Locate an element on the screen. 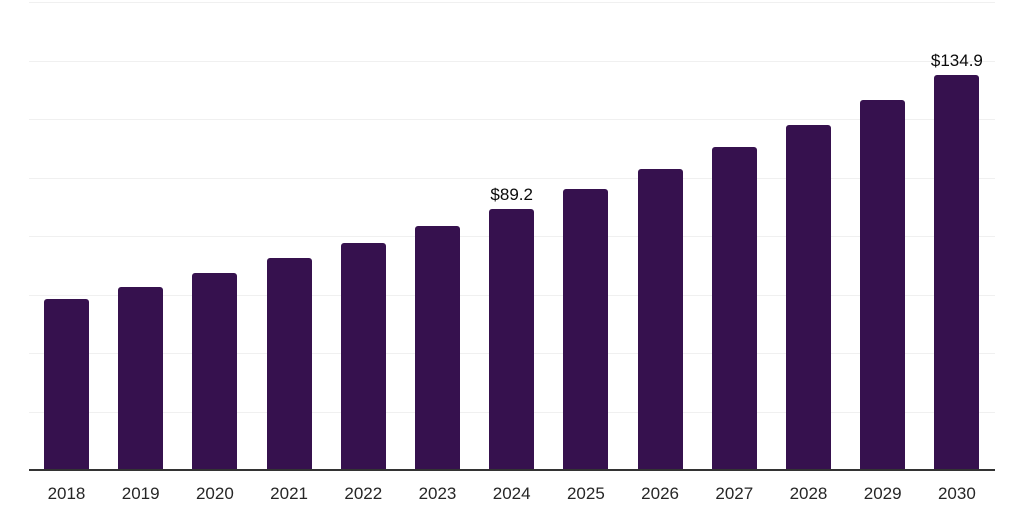  x-tick-label-2028: 2028 is located at coordinates (808, 493).